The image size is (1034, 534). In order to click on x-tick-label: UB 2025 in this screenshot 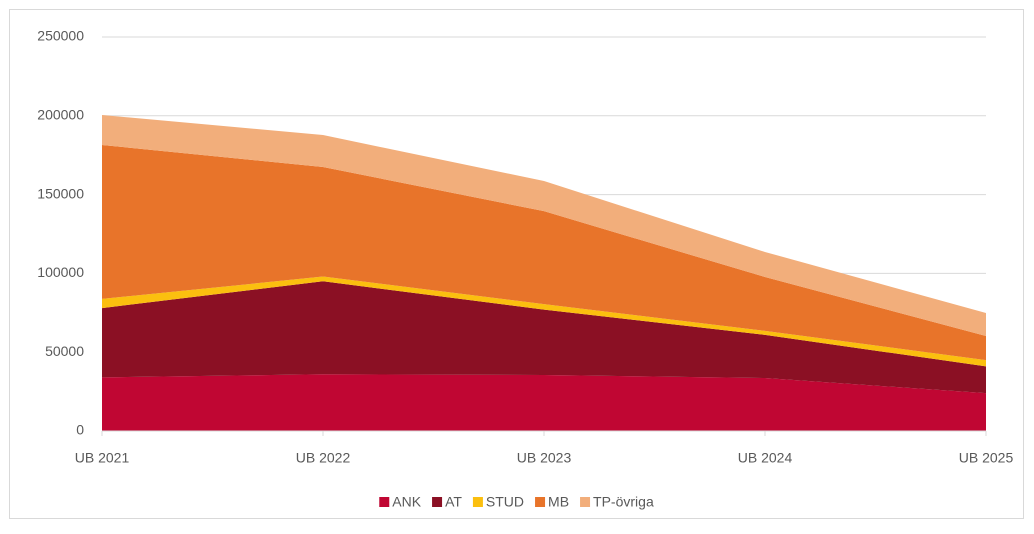, I will do `click(986, 458)`.